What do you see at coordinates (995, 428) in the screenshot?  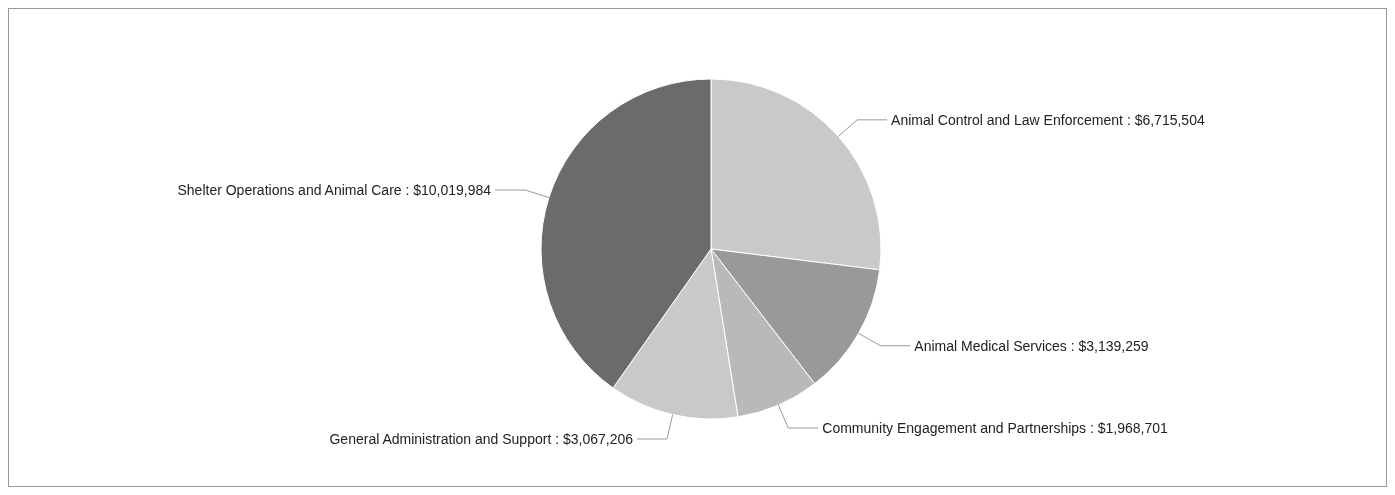 I see `slice-label: Community Engagement and Partnerships : $1,968,701` at bounding box center [995, 428].